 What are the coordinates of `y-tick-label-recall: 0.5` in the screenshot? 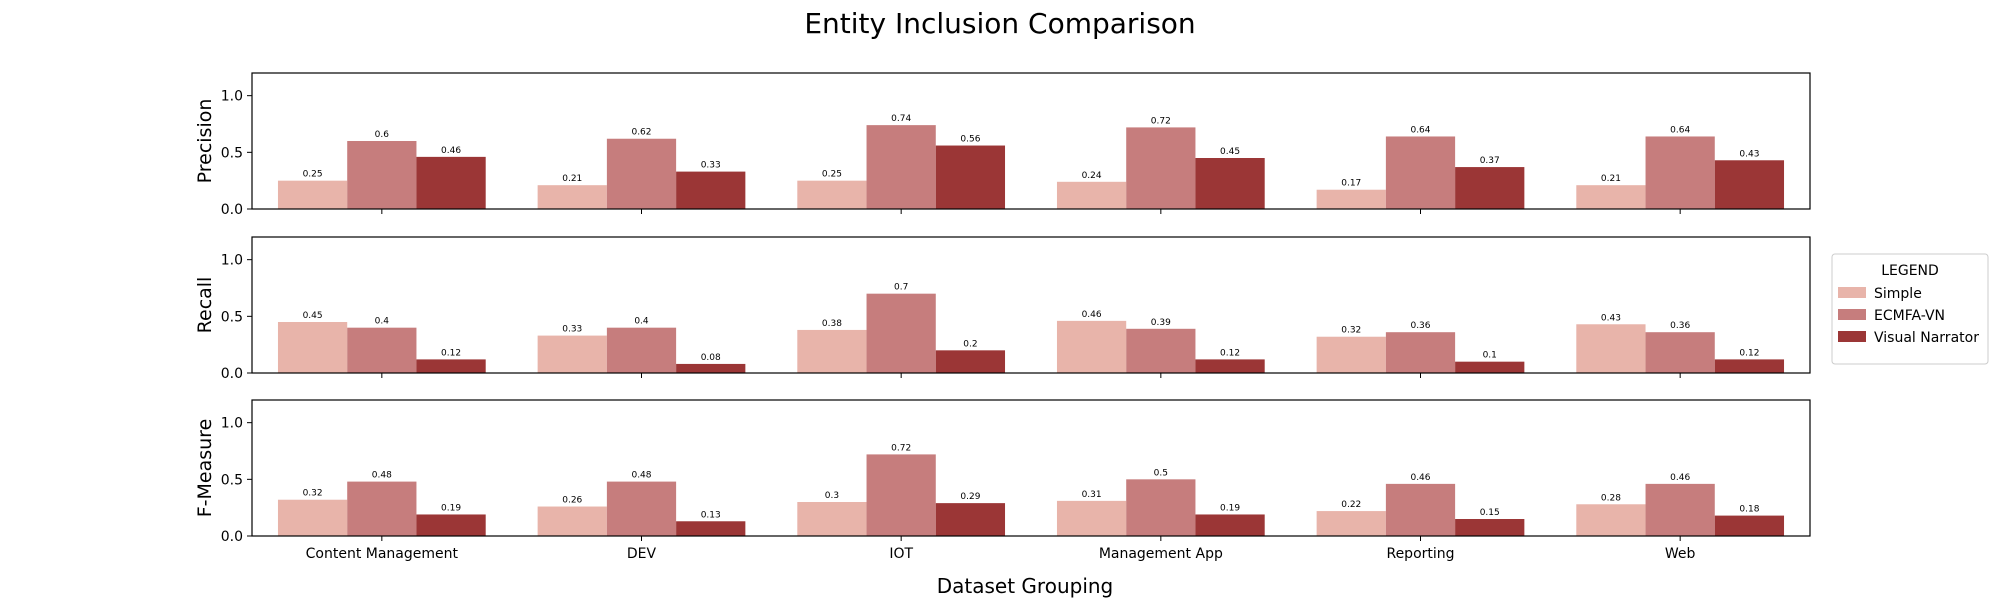 It's located at (232, 317).